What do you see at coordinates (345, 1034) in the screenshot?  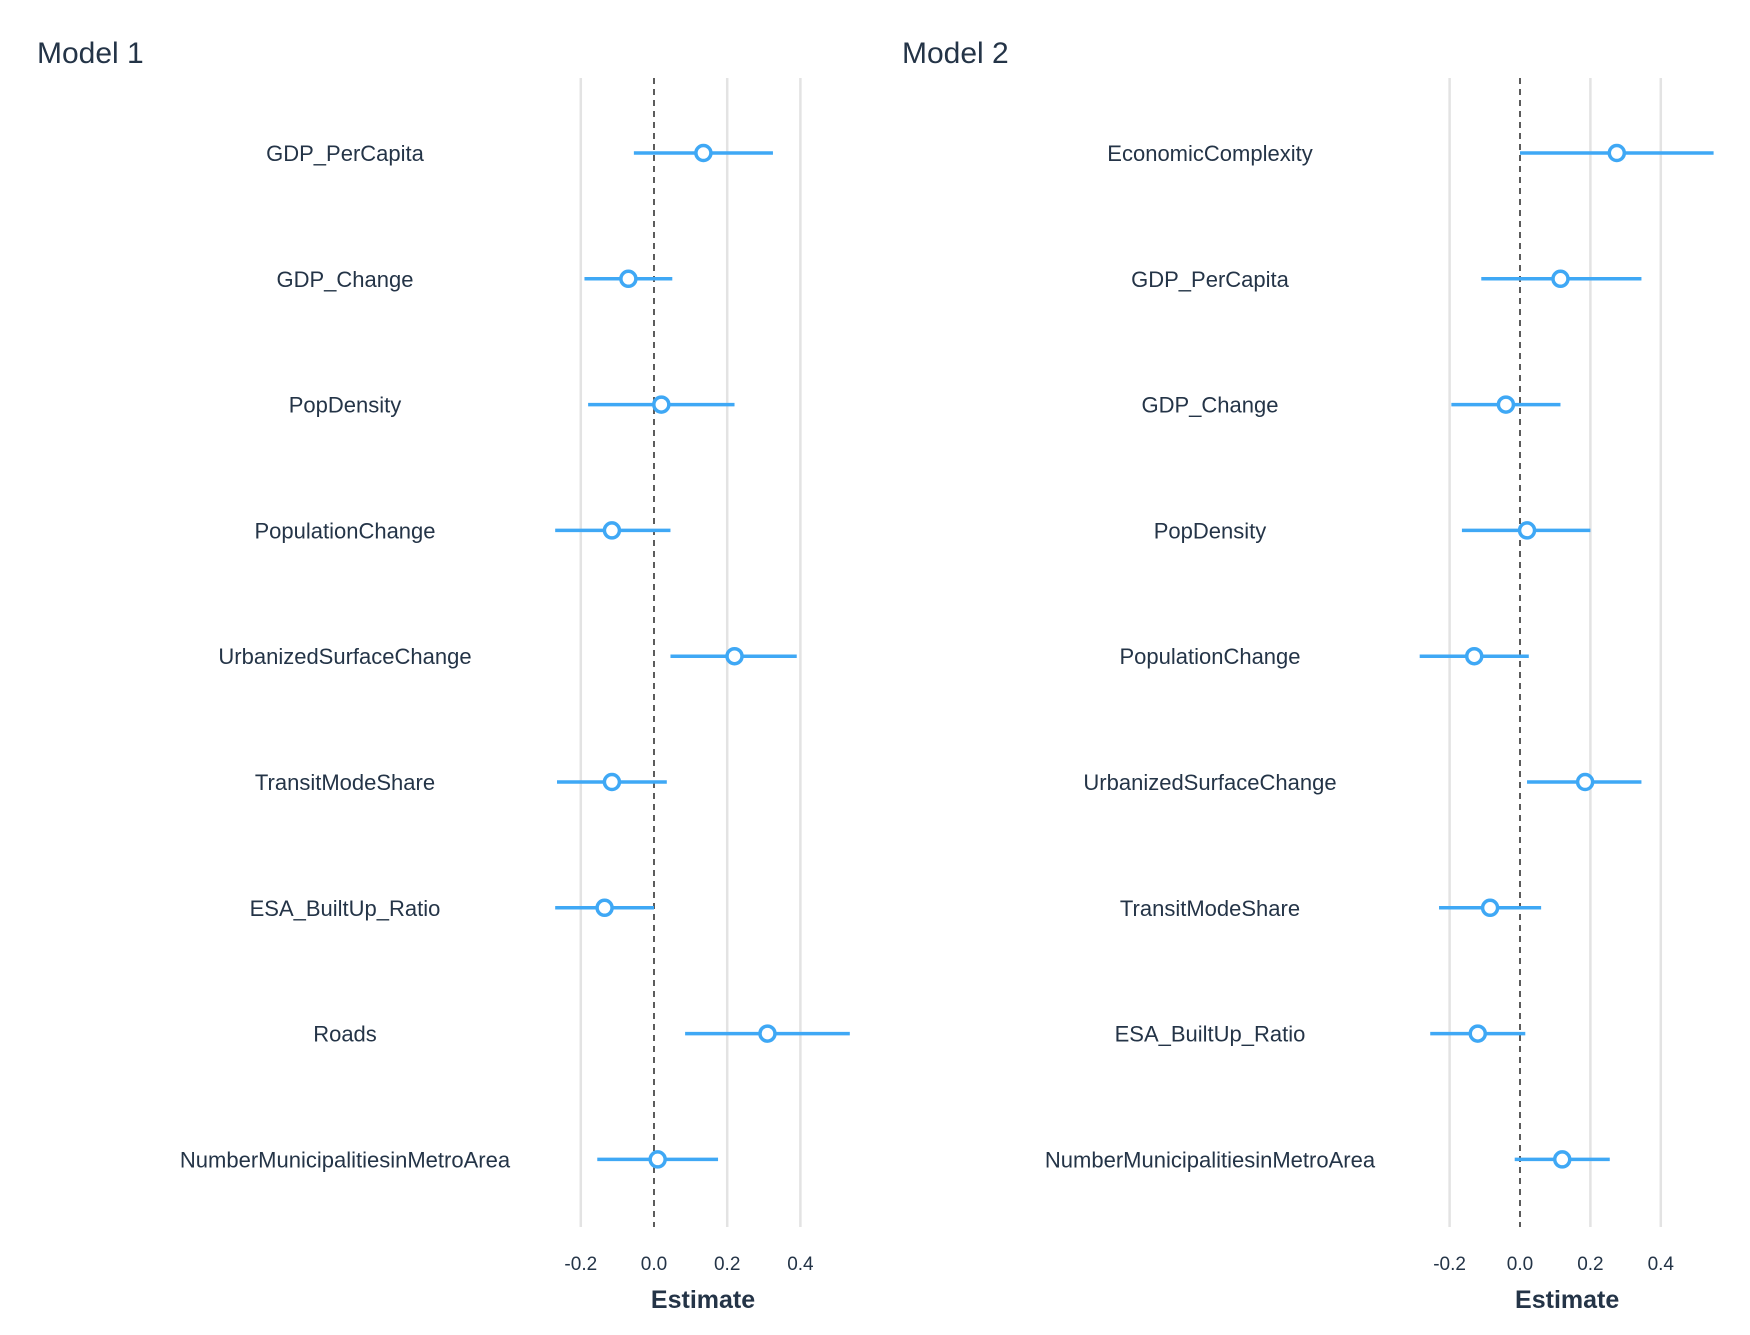 I see `term-label: Roads` at bounding box center [345, 1034].